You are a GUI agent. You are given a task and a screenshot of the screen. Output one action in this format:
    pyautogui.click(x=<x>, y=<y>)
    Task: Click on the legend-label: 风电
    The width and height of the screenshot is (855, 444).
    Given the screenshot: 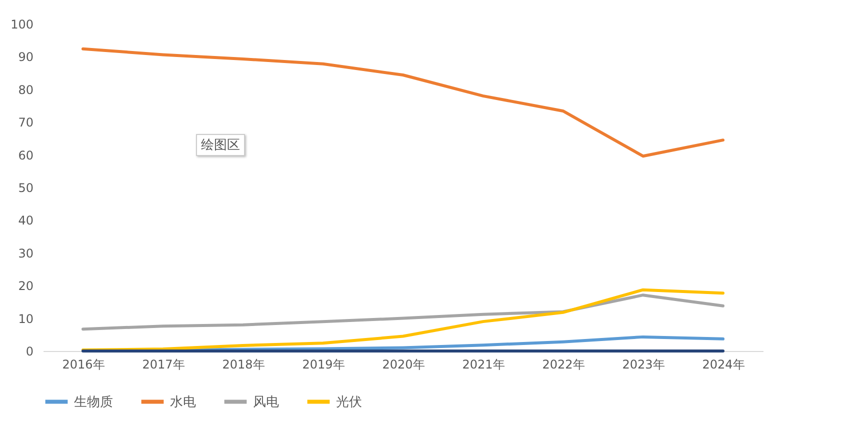 What is the action you would take?
    pyautogui.click(x=266, y=402)
    